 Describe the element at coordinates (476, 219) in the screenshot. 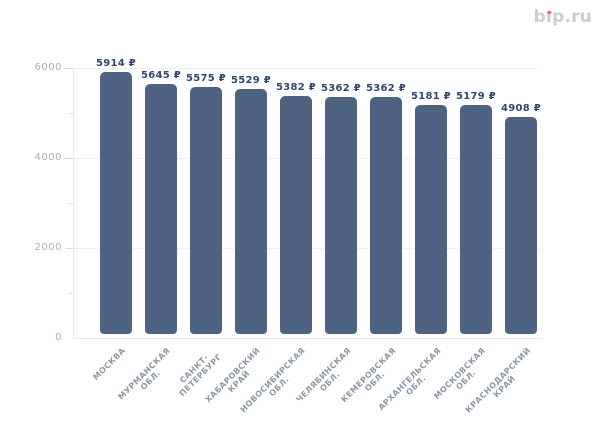

I see `bar-МОСКОВСКАЯ ОБЛ.` at that location.